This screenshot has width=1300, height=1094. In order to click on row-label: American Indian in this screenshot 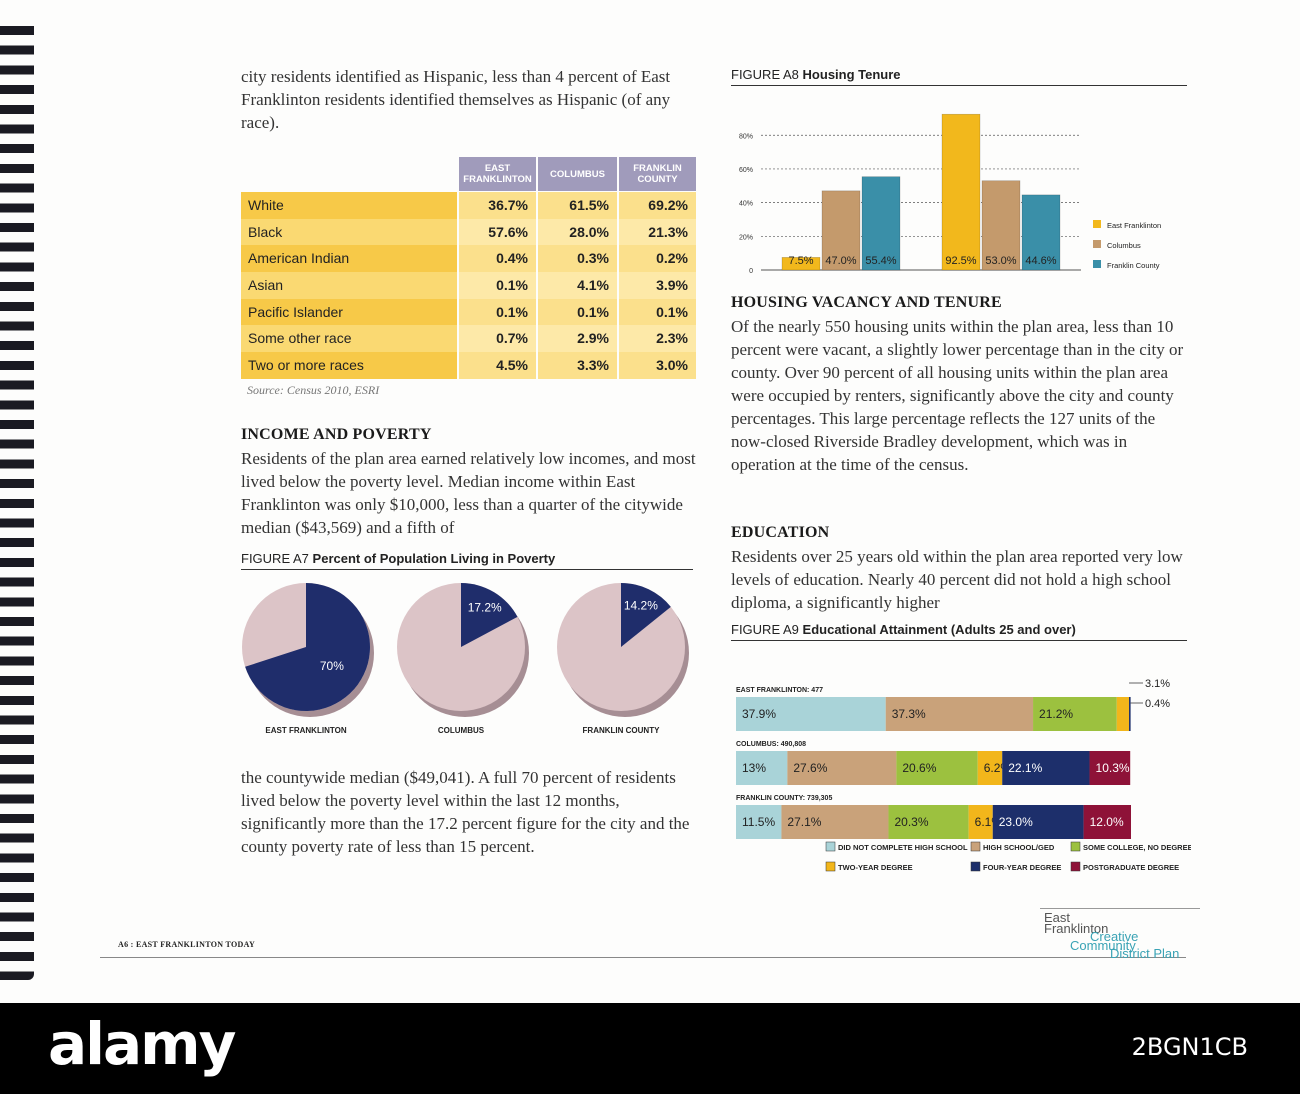, I will do `click(349, 259)`.